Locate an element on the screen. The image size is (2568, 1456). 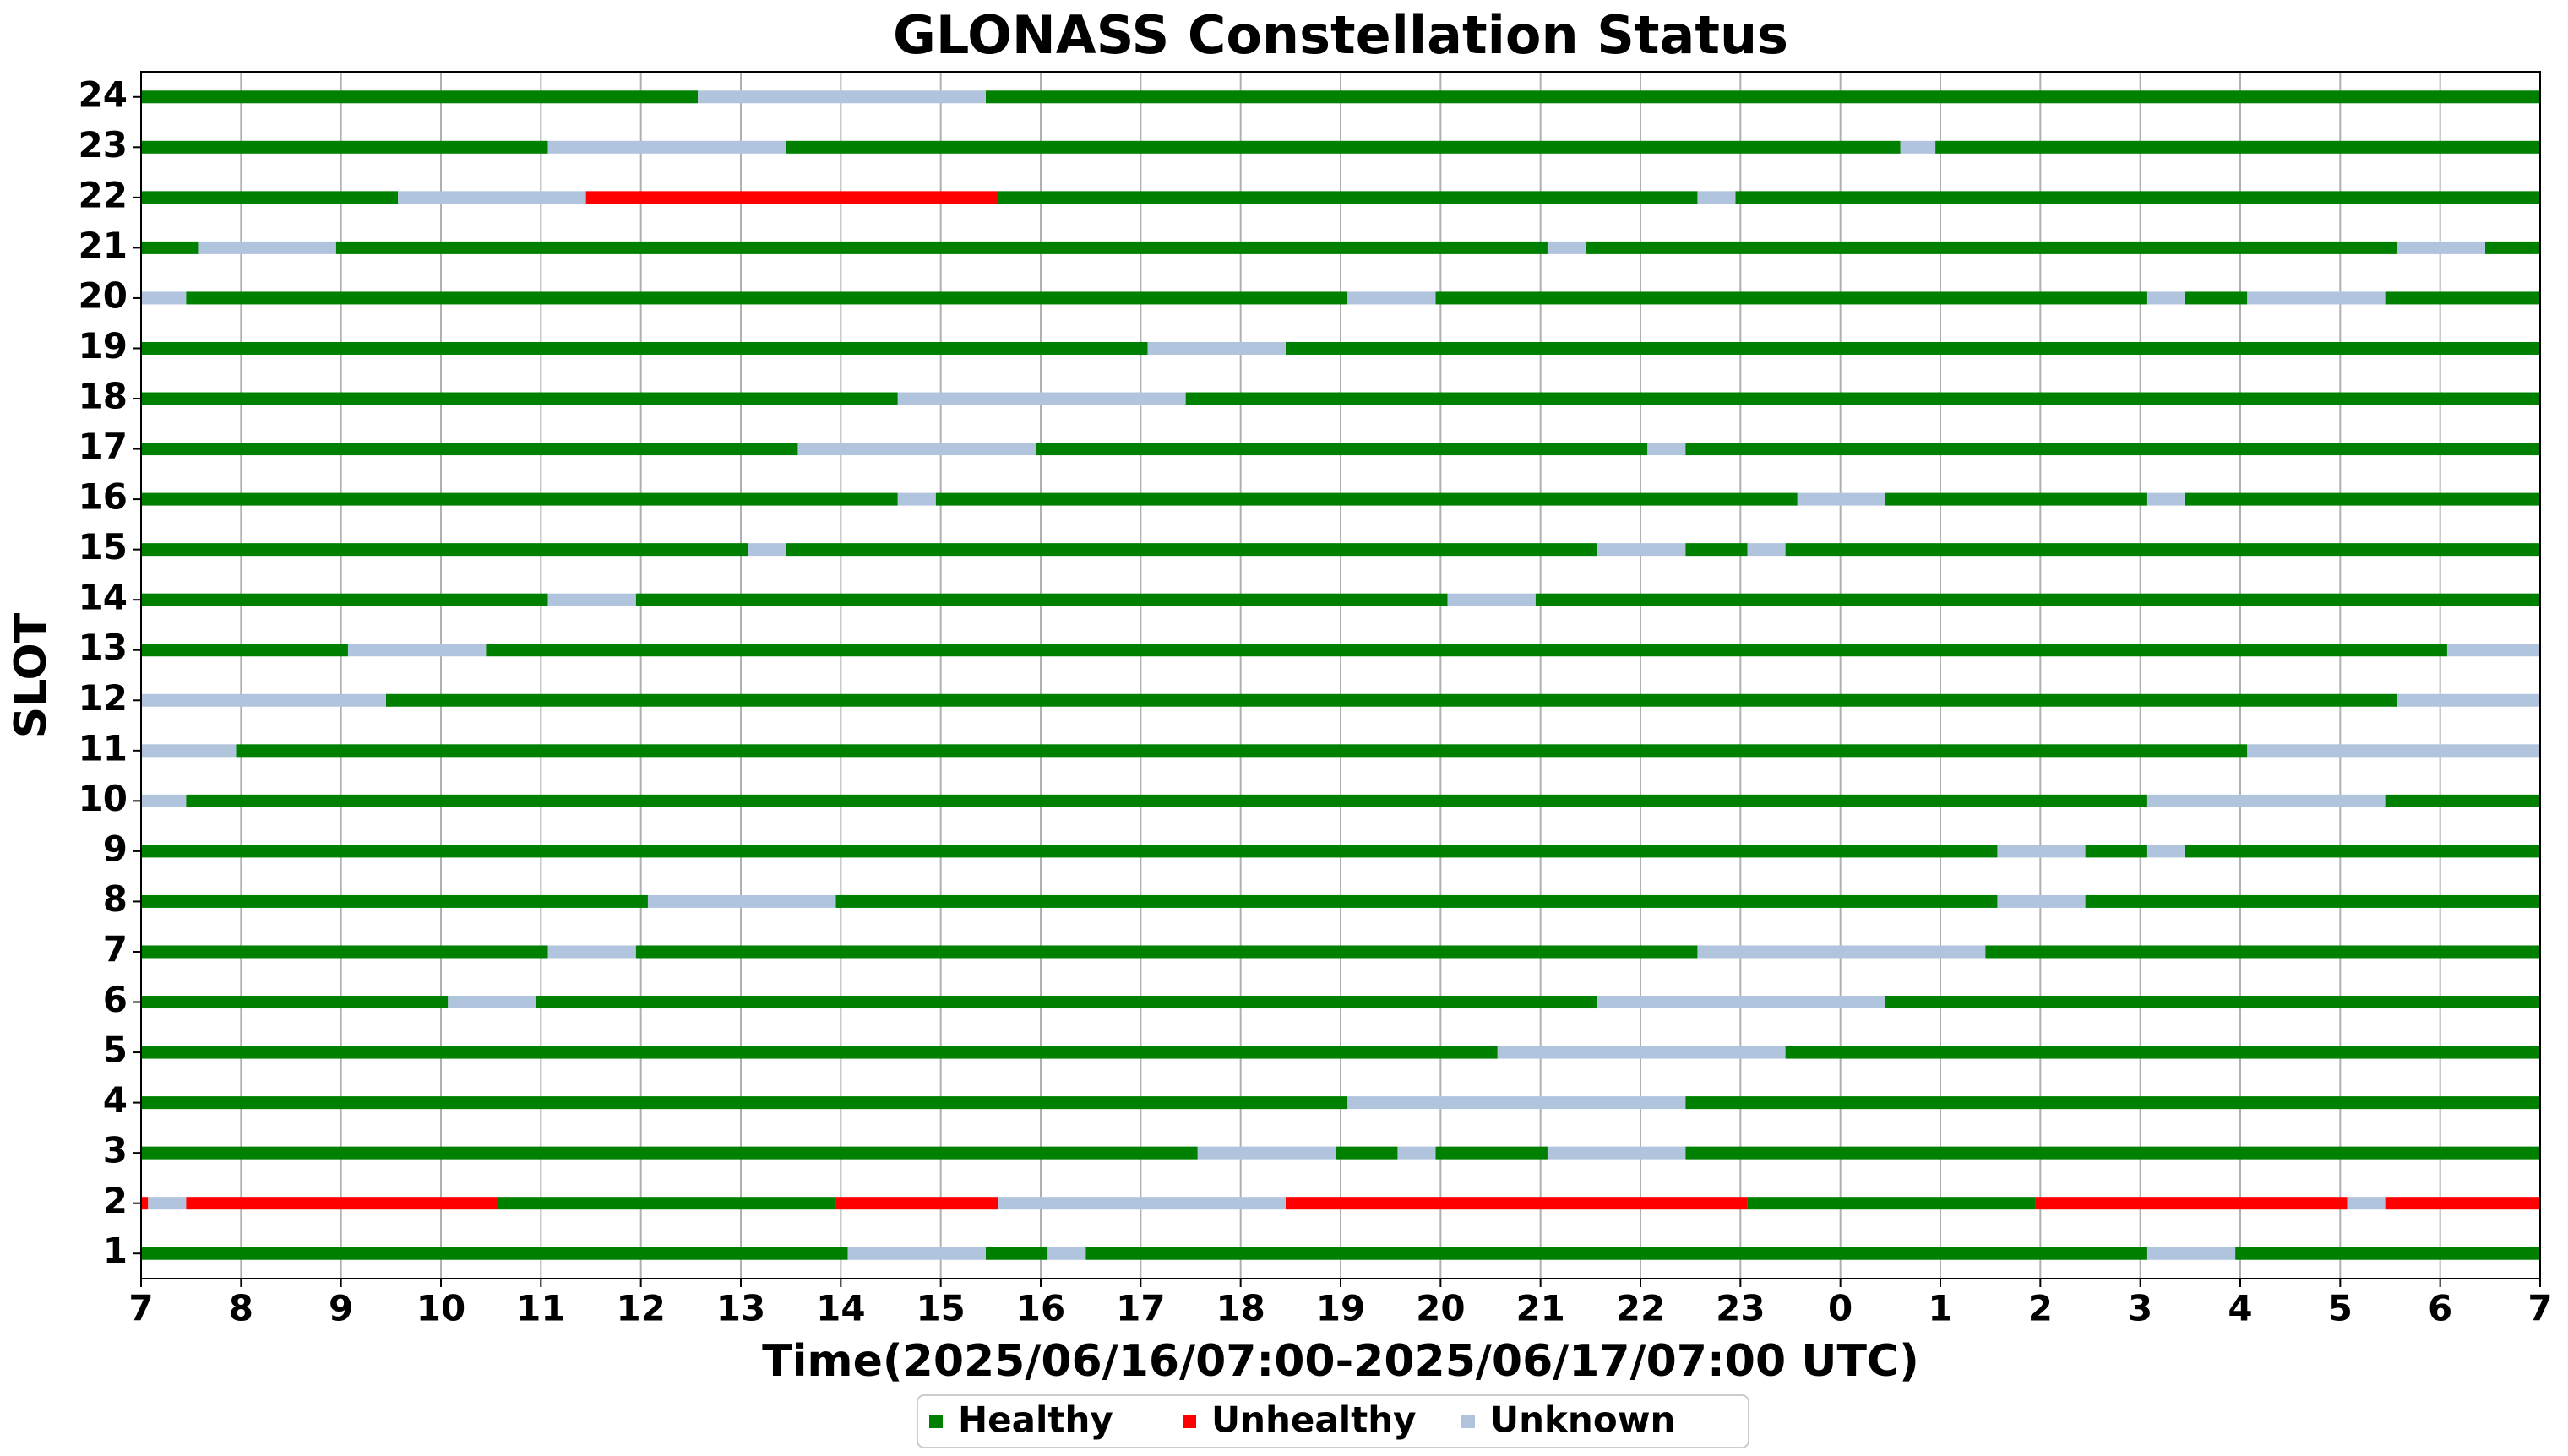
x-tick-label: 22 is located at coordinates (1640, 1308).